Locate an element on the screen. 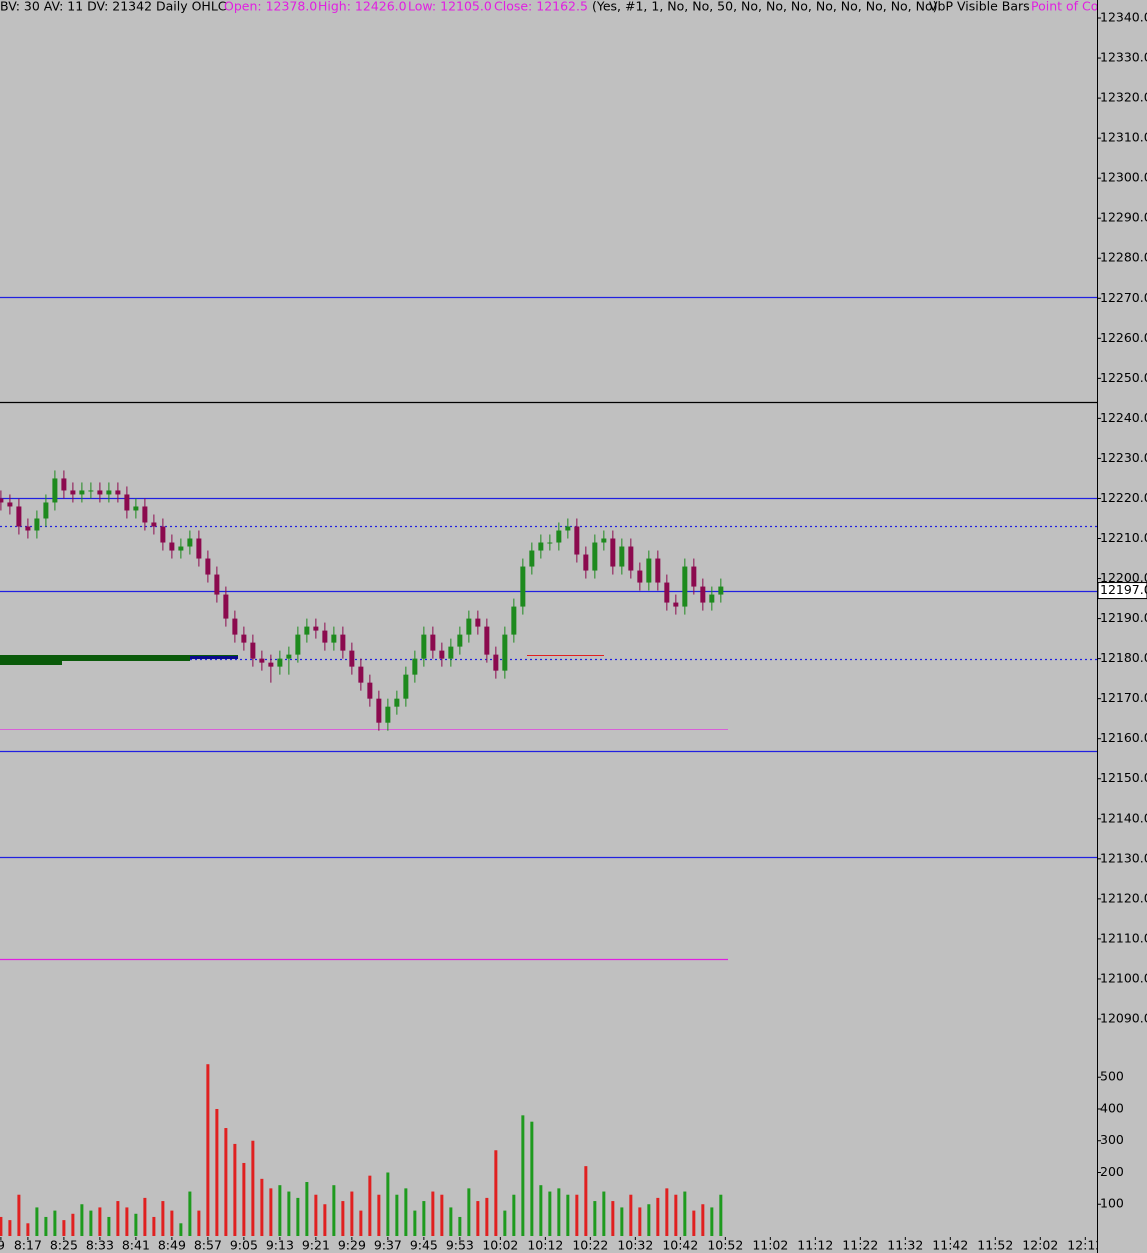 The image size is (1147, 1253). x-tick-label: 12:02 is located at coordinates (1040, 1245).